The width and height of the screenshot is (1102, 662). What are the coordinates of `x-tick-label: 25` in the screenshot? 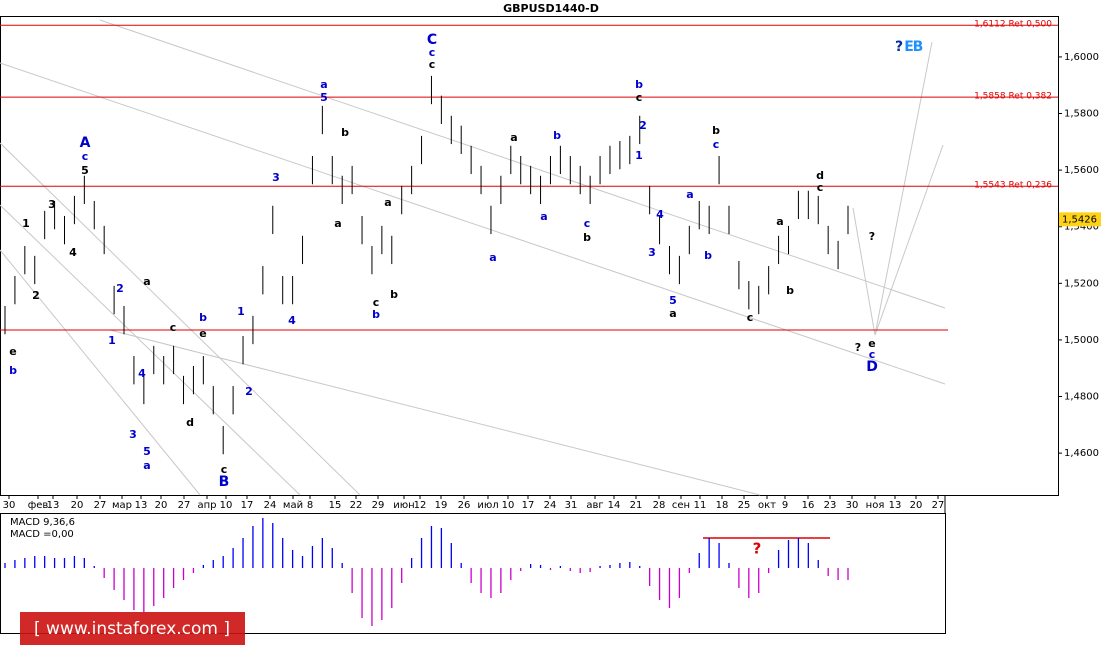 It's located at (744, 505).